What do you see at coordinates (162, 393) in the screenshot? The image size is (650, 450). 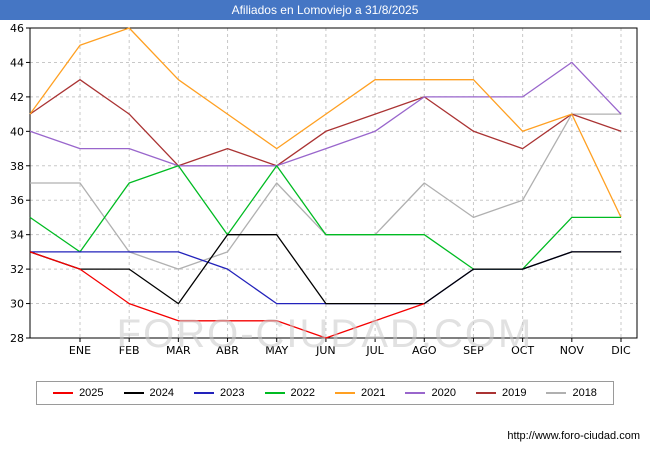 I see `legend-label-2024: 2024` at bounding box center [162, 393].